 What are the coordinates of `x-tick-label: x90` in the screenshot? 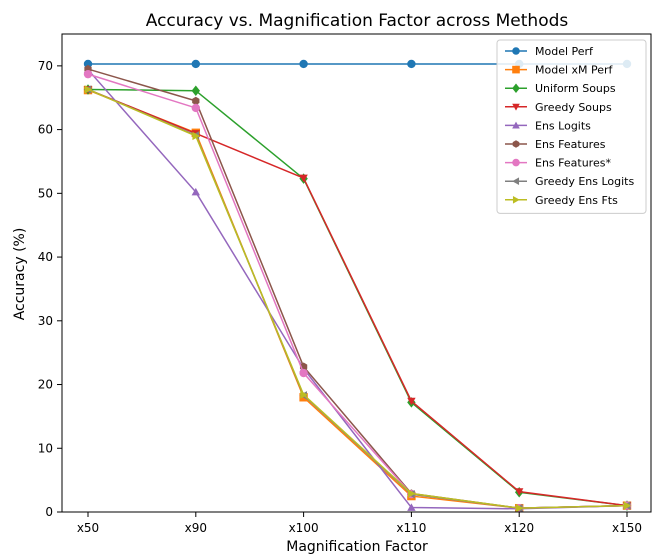 It's located at (196, 528).